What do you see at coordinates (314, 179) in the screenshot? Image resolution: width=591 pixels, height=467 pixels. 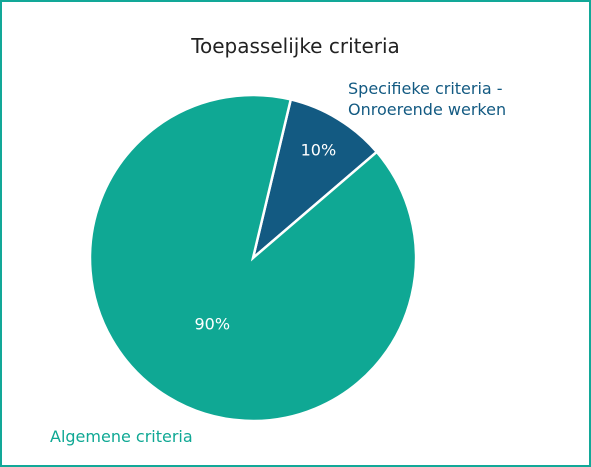 I see `pie-slice` at bounding box center [314, 179].